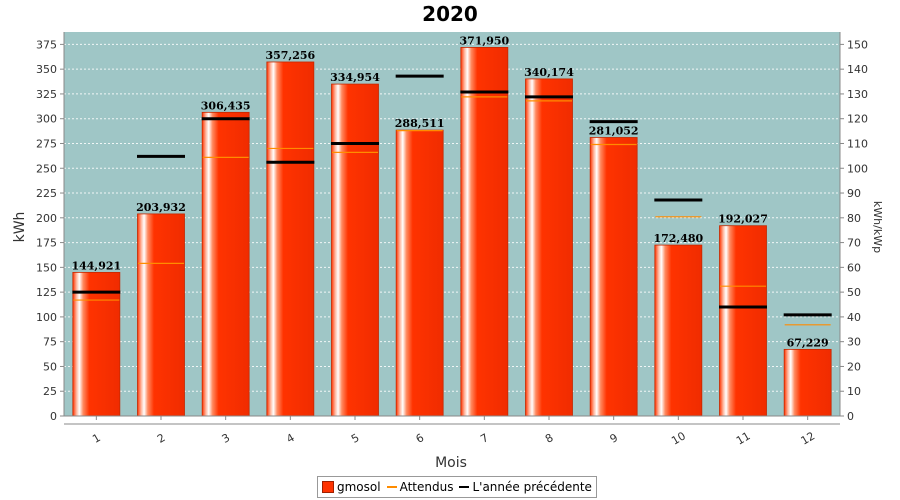 Image resolution: width=900 pixels, height=500 pixels. What do you see at coordinates (854, 267) in the screenshot?
I see `y-right-tick-label: 60` at bounding box center [854, 267].